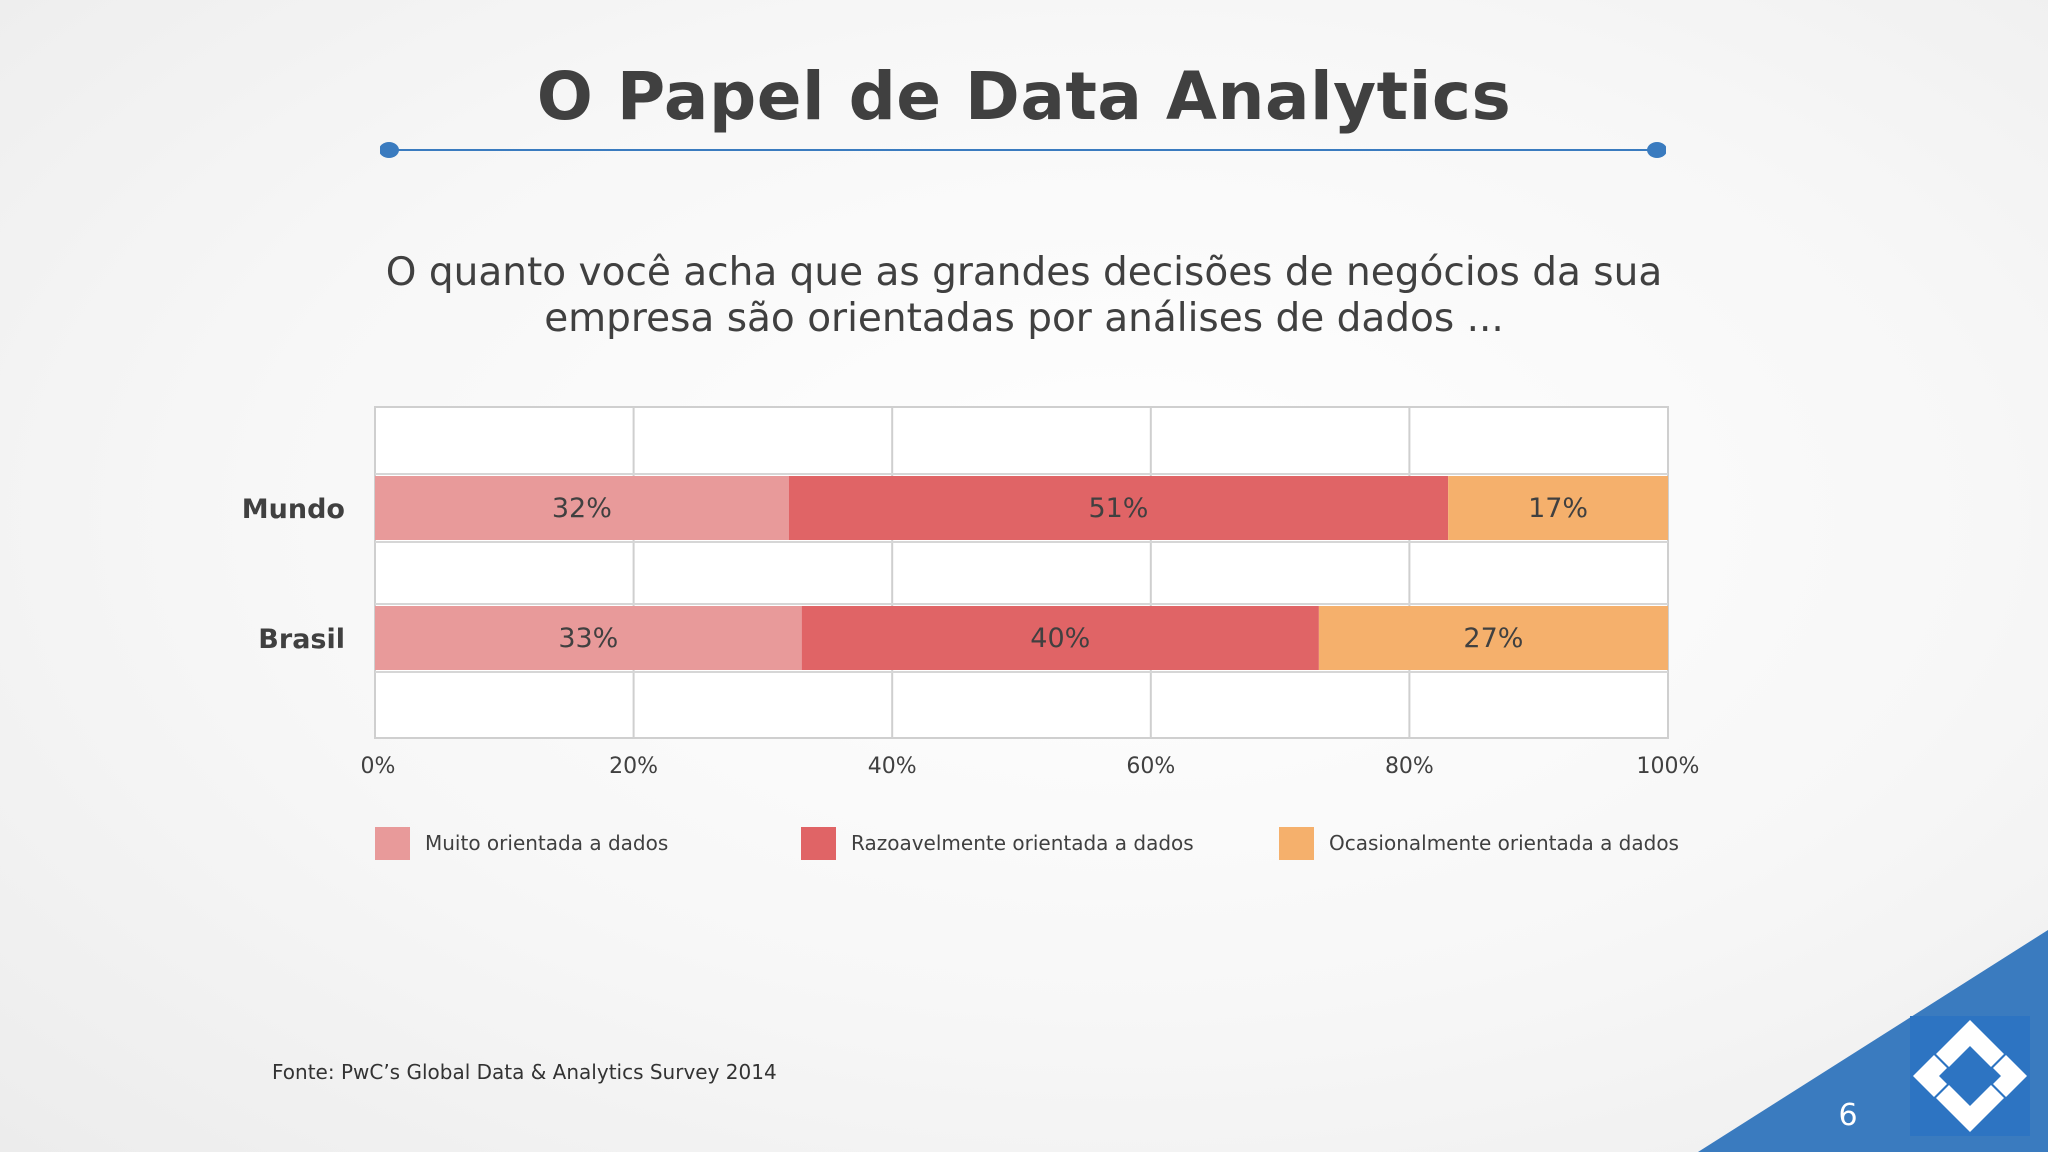 This screenshot has width=2048, height=1152. What do you see at coordinates (1022, 843) in the screenshot?
I see `legend-label: Razoavelmente orientada a dados` at bounding box center [1022, 843].